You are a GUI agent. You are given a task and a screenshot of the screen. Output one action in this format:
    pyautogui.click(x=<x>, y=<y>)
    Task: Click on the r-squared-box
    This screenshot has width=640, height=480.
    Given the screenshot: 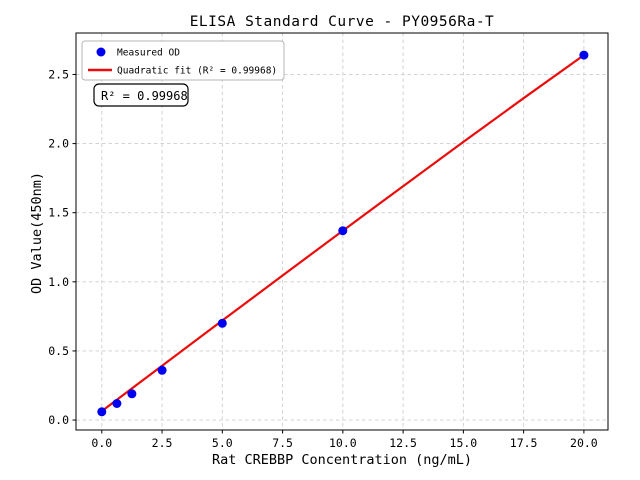 What is the action you would take?
    pyautogui.click(x=141, y=95)
    